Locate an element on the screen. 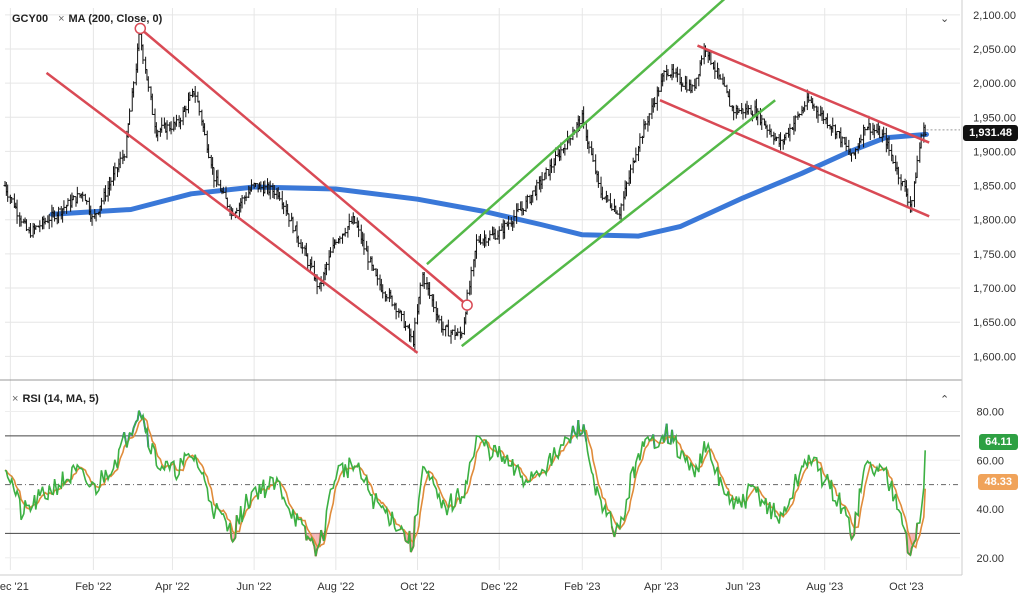 This screenshot has height=595, width=1024. remove-rsi-icon: × is located at coordinates (15, 399).